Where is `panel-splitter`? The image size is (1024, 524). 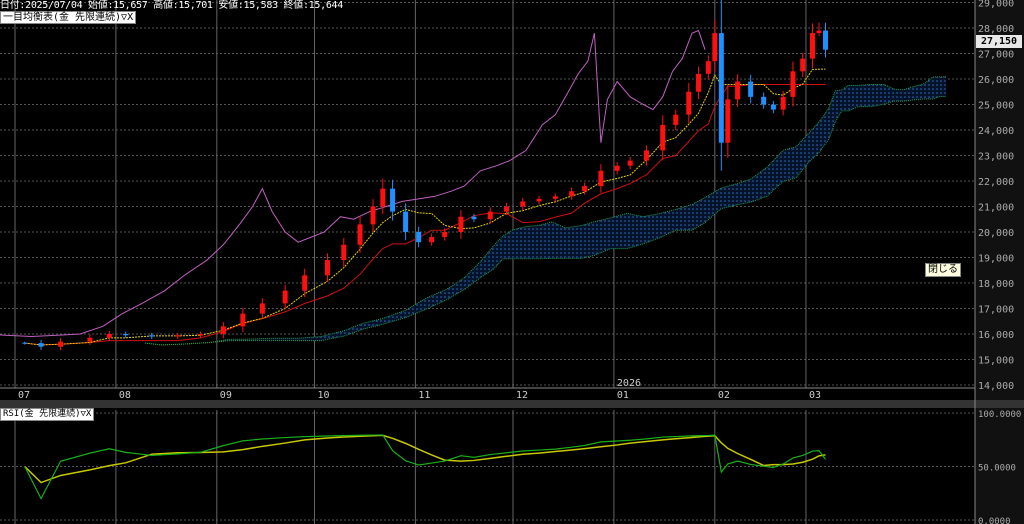
panel-splitter is located at coordinates (512, 404).